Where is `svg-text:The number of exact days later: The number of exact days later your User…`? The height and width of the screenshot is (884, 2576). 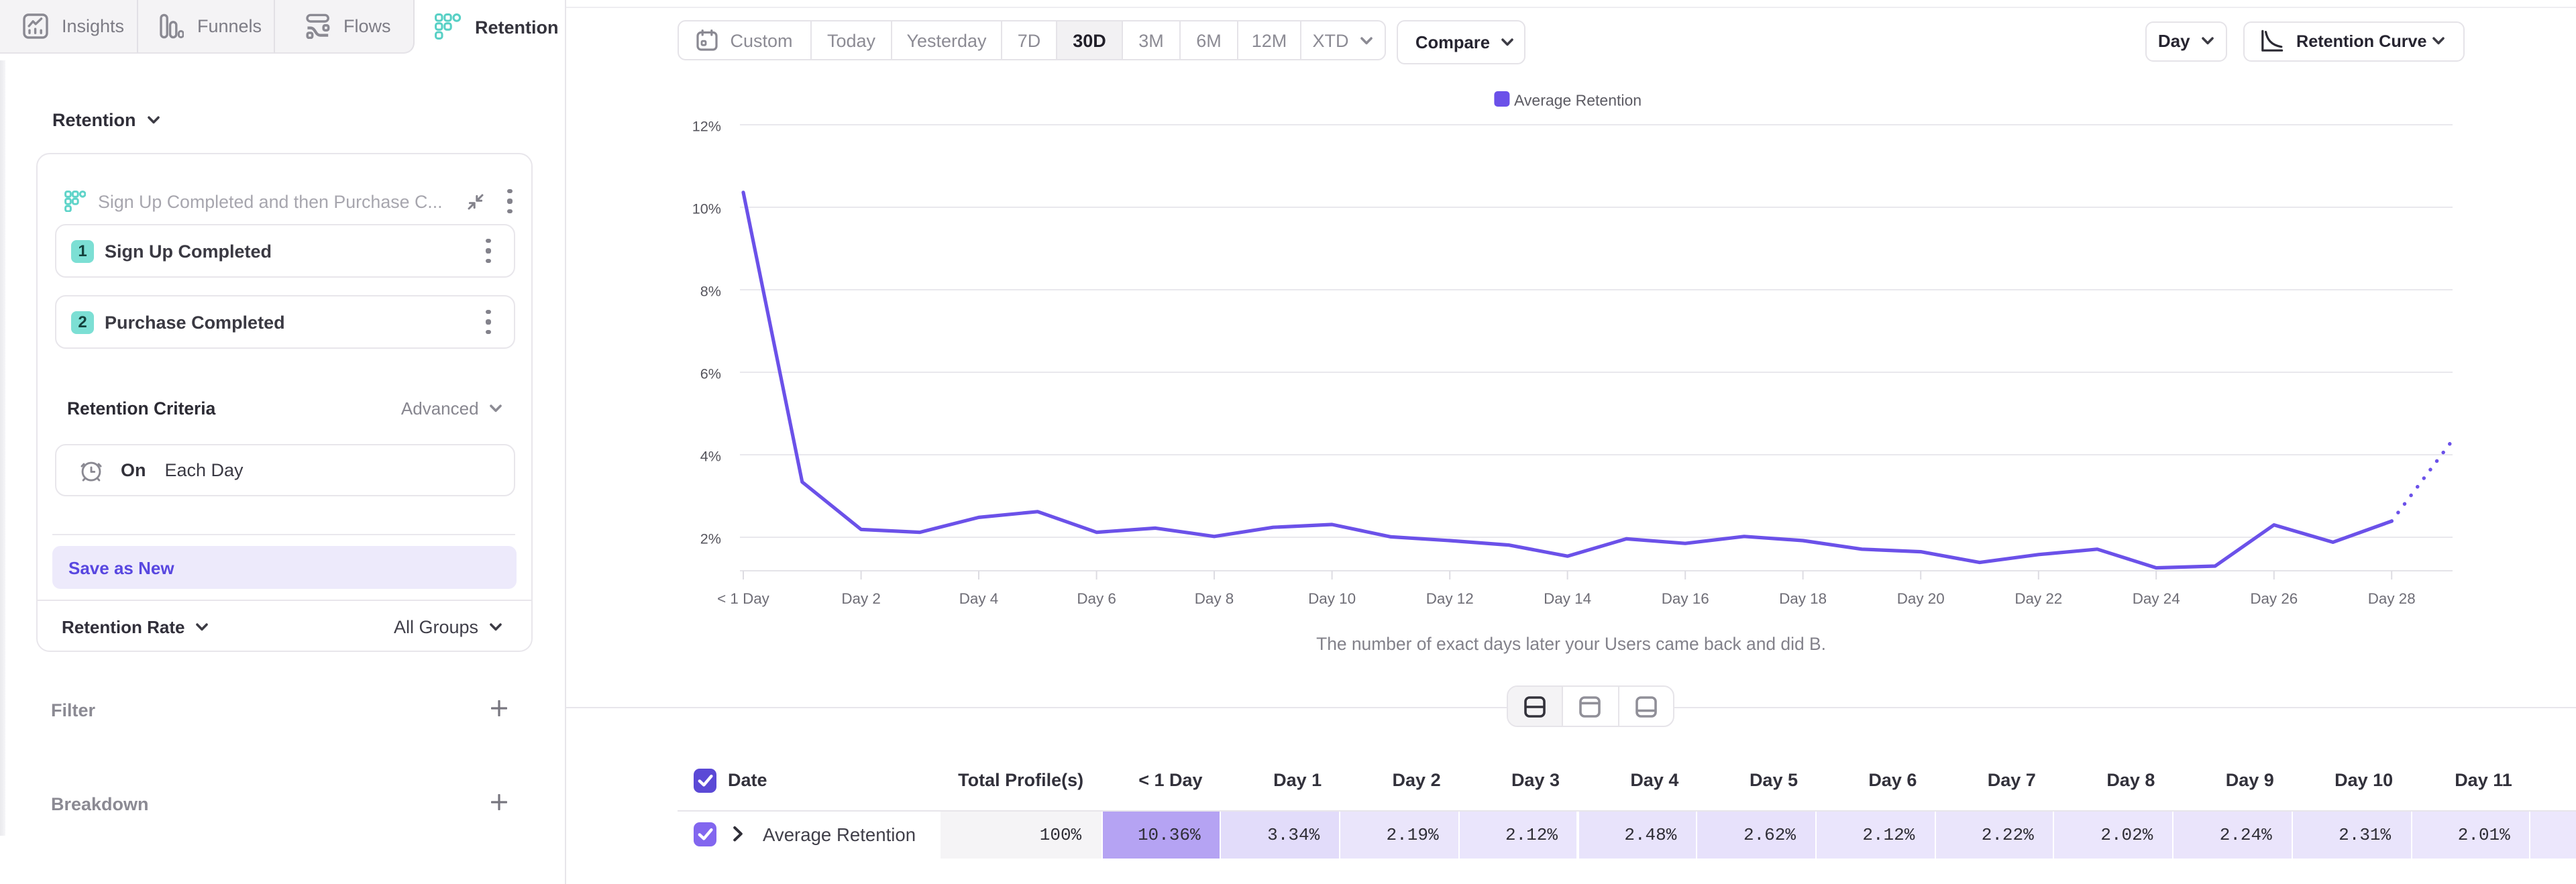
svg-text:The number of exact days later: The number of exact days later your User… is located at coordinates (1571, 644).